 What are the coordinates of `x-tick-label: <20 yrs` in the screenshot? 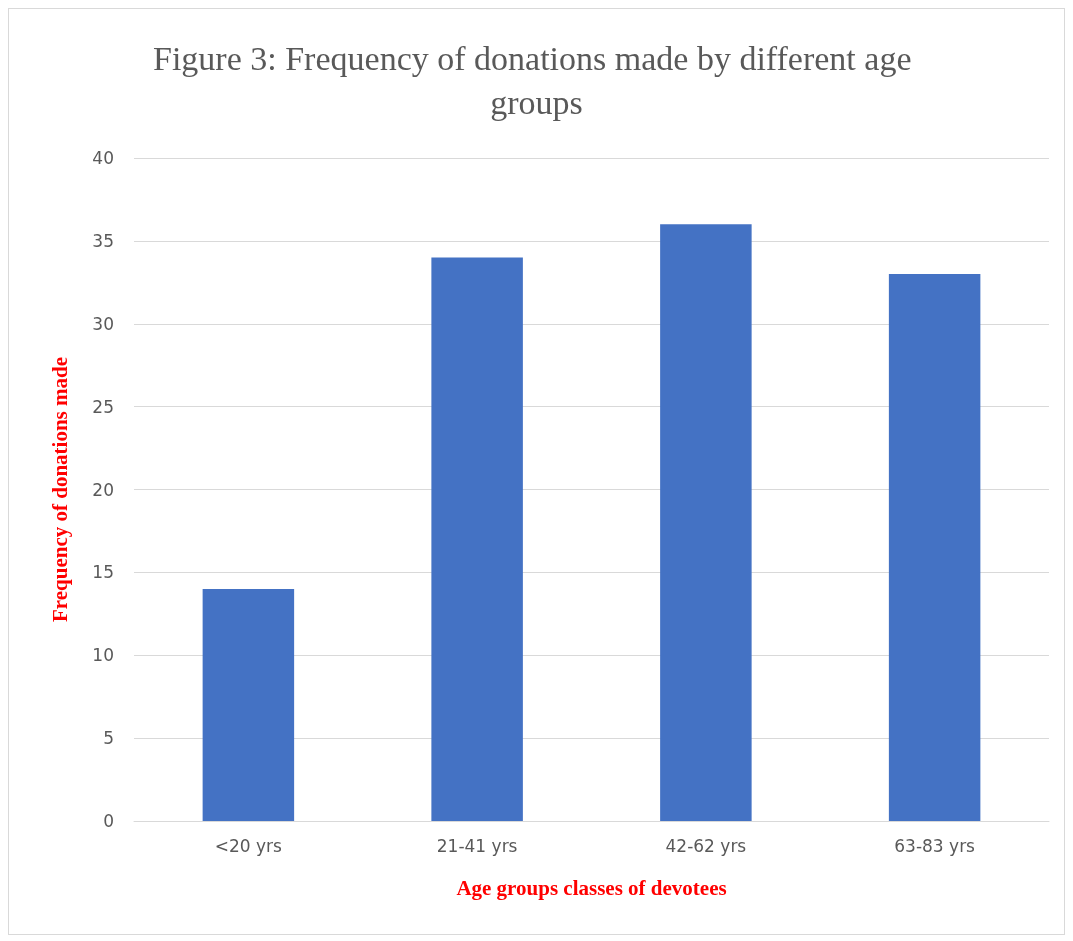 It's located at (248, 845).